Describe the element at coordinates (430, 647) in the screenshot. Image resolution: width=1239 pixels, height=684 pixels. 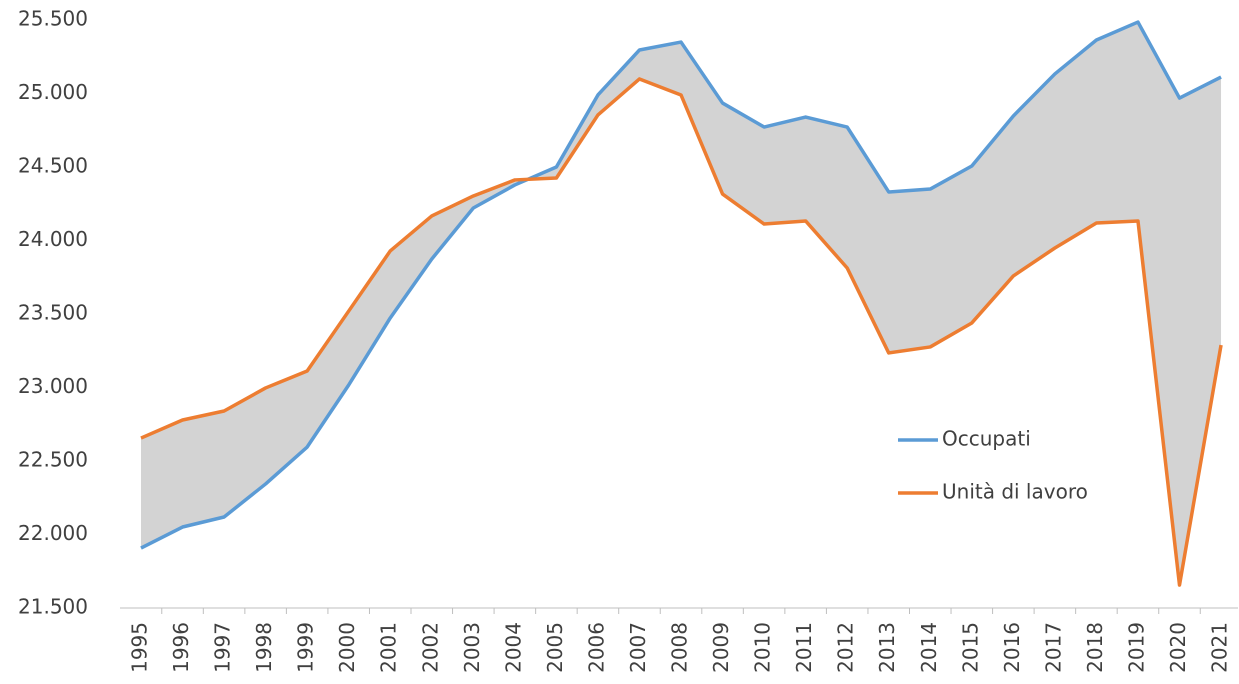
I see `x-tick-label: 2002` at that location.